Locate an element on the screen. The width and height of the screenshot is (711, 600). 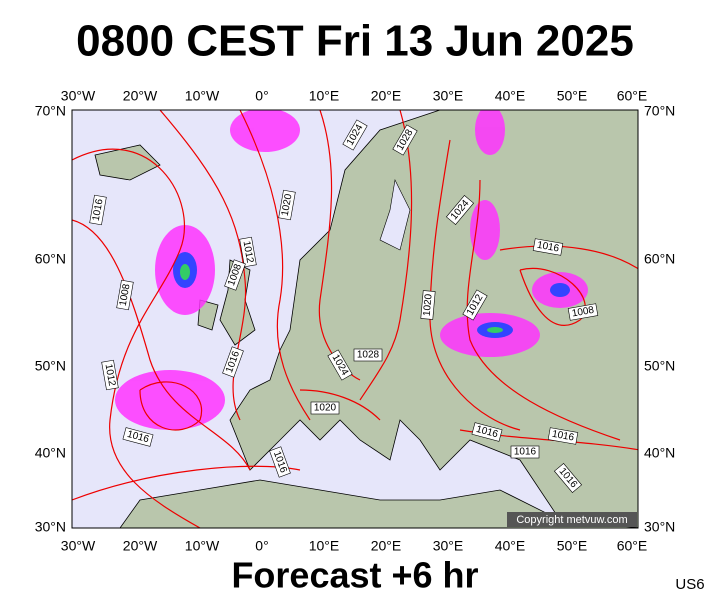
model-code: US6 is located at coordinates (689, 584).